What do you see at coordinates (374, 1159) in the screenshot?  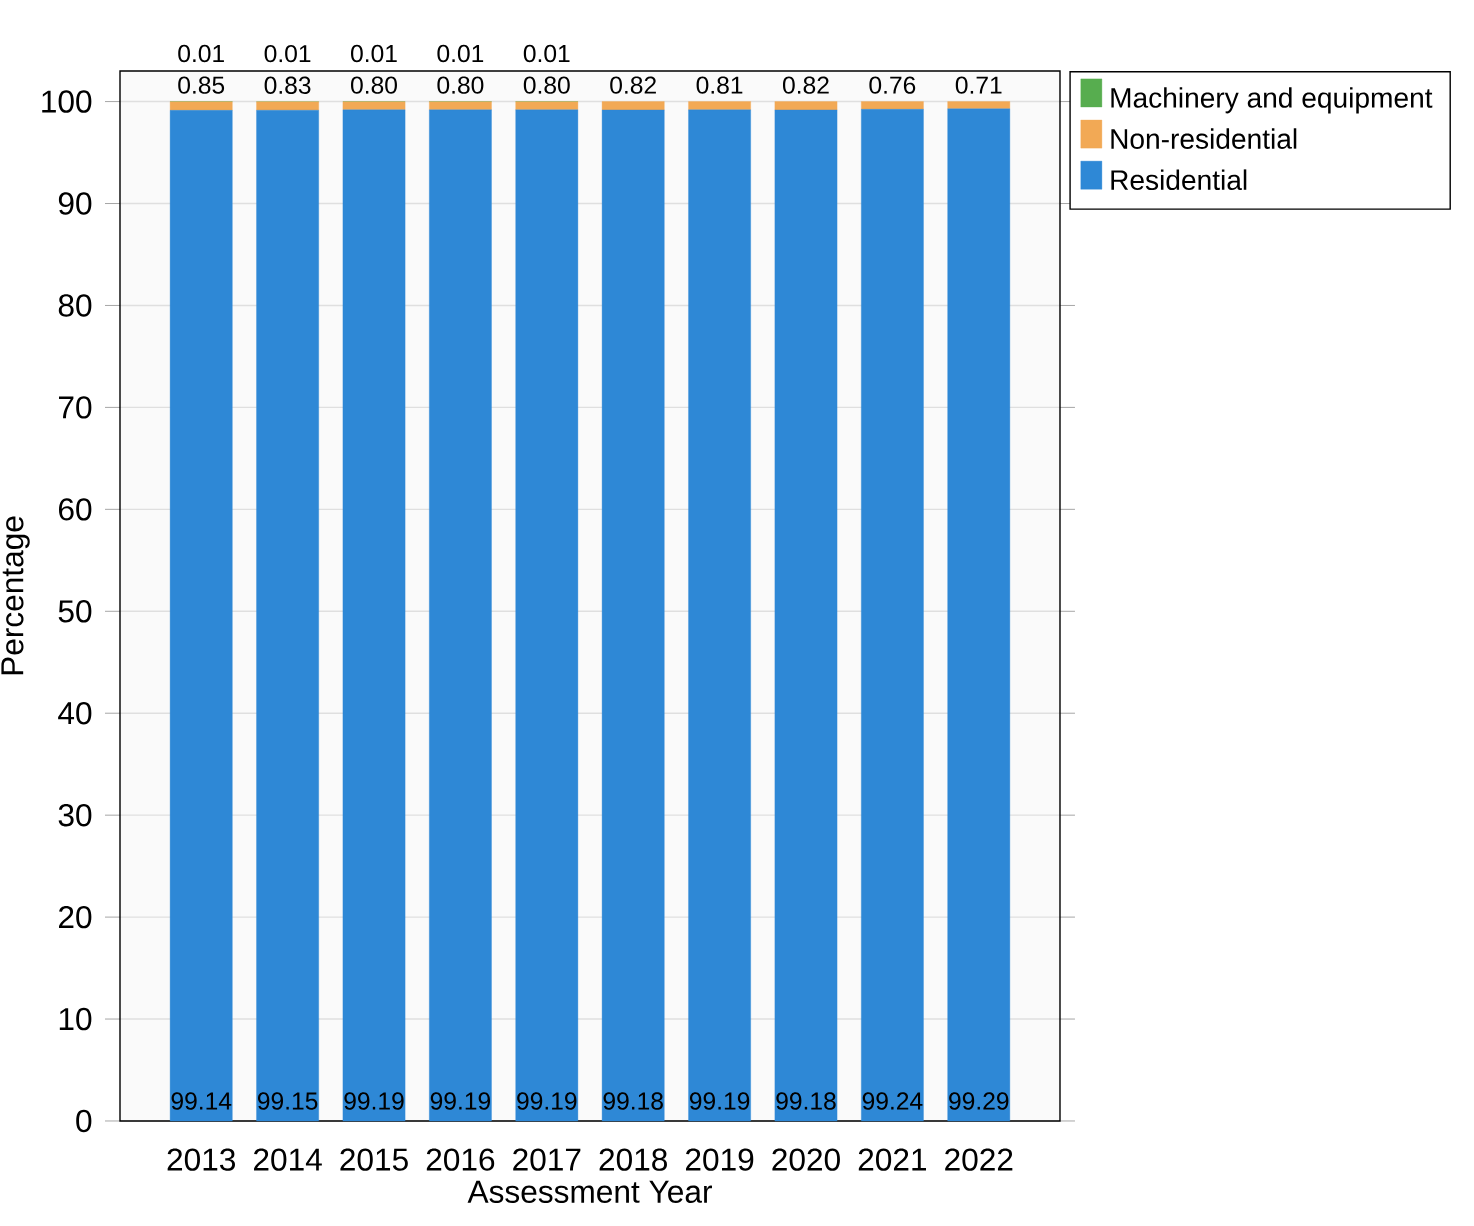 I see `x-tick-label: 2015` at bounding box center [374, 1159].